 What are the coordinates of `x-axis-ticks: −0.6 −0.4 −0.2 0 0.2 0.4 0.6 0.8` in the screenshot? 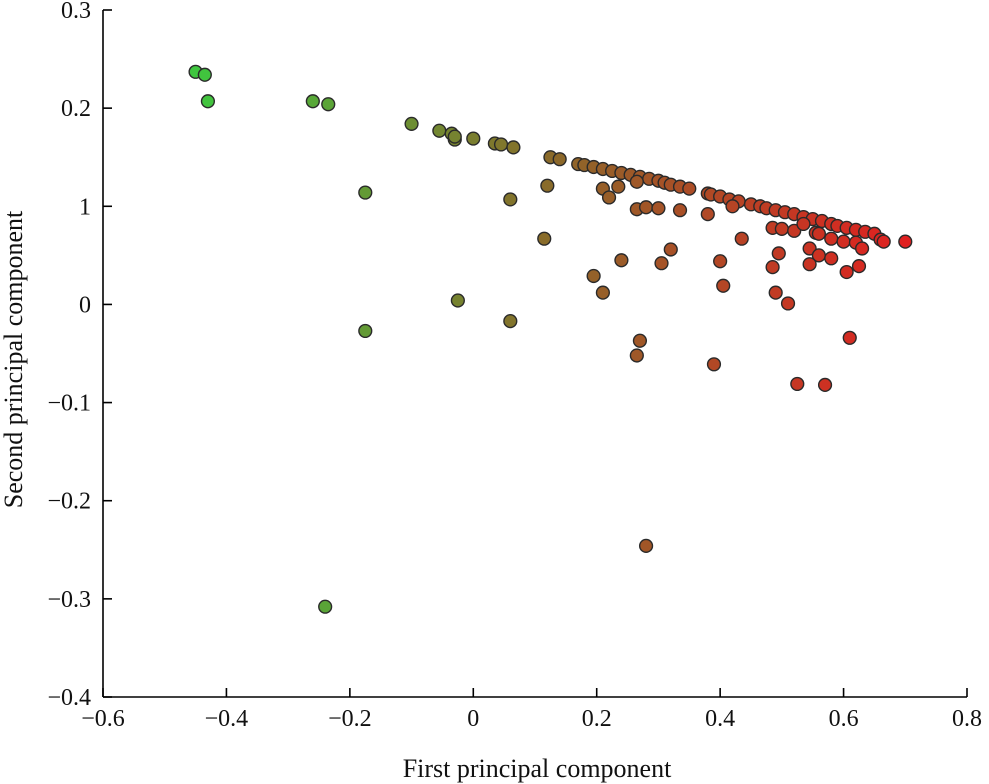 It's located at (531, 710).